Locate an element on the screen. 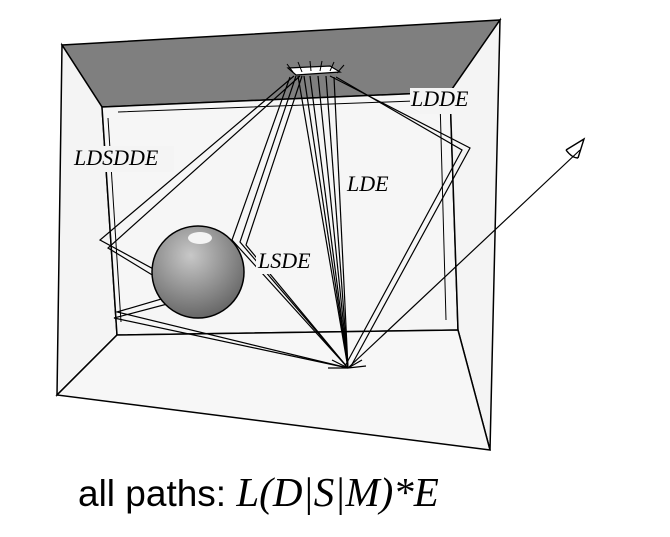 The height and width of the screenshot is (537, 670). caption-formula: L(D|S|M)*E is located at coordinates (337, 492).